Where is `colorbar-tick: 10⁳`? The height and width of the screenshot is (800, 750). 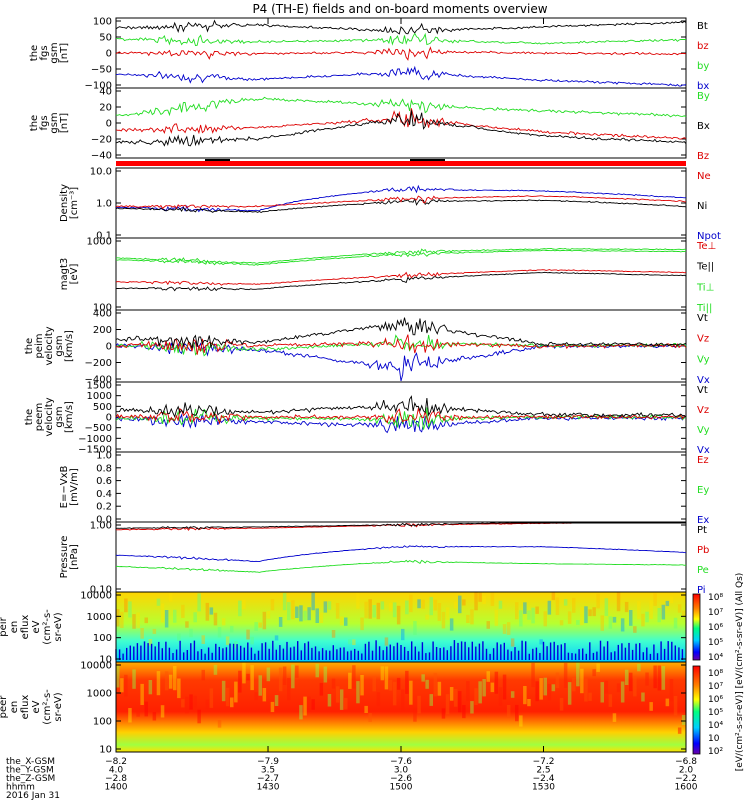
colorbar-tick: 10⁳ is located at coordinates (714, 739).